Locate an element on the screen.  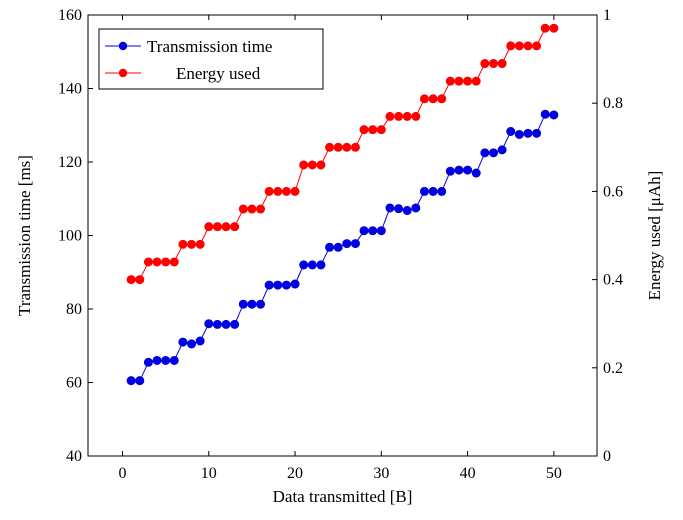
y-tick-label: 60 is located at coordinates (74, 383).